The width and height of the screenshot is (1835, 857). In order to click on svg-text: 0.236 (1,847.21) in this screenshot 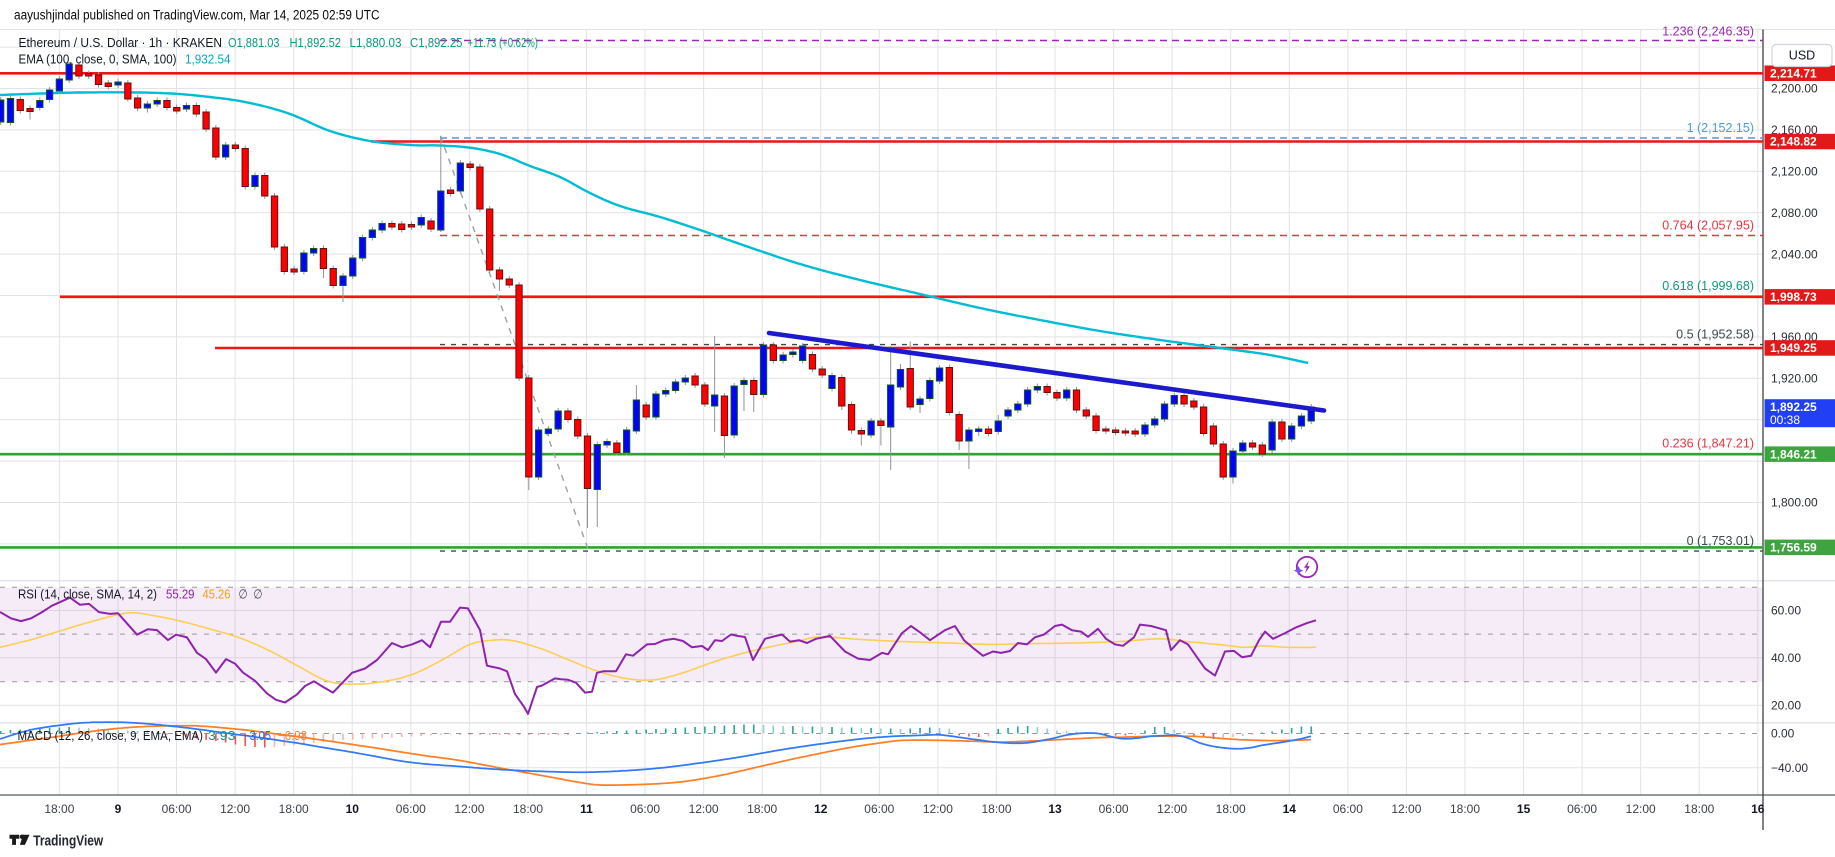, I will do `click(1708, 444)`.